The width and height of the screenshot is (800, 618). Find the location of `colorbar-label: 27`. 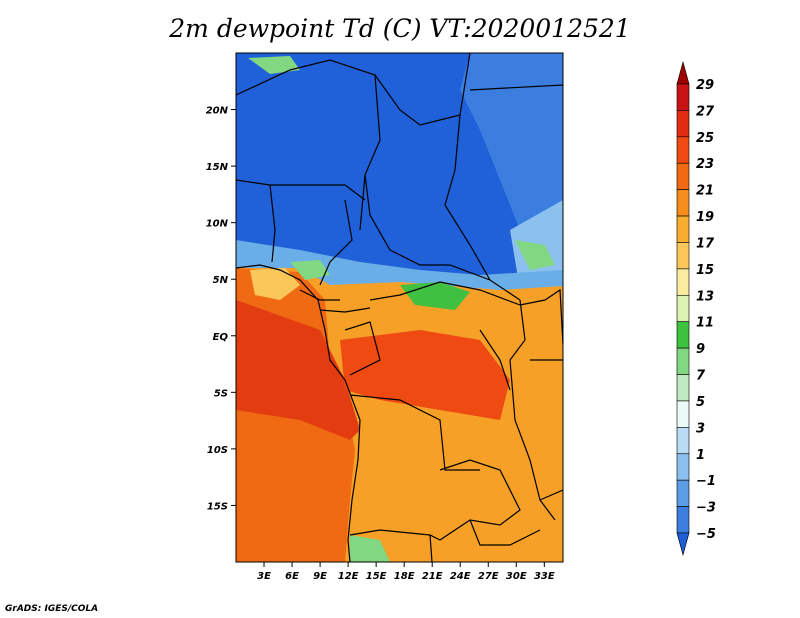

colorbar-label: 27 is located at coordinates (705, 111).